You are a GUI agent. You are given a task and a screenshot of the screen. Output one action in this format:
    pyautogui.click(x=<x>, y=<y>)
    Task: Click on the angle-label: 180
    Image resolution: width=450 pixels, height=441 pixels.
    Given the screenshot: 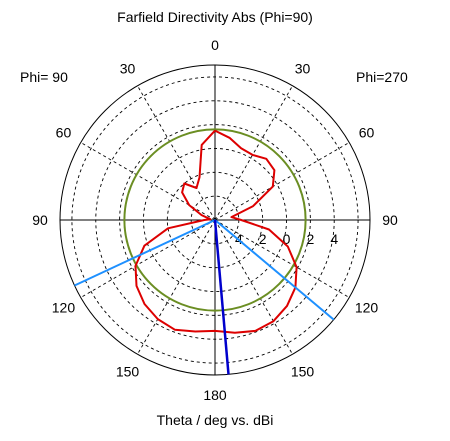 What is the action you would take?
    pyautogui.click(x=215, y=395)
    